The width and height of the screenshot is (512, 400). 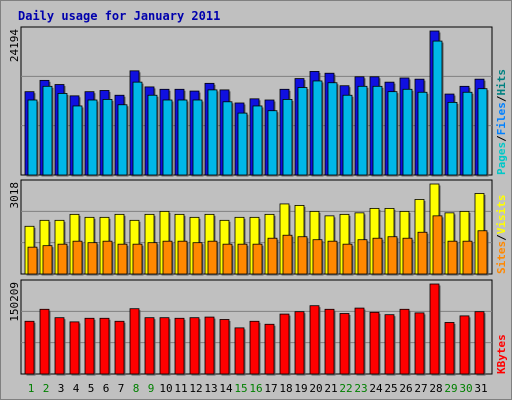 What do you see at coordinates (240, 388) in the screenshot?
I see `x-tick-label-15: 15` at bounding box center [240, 388].